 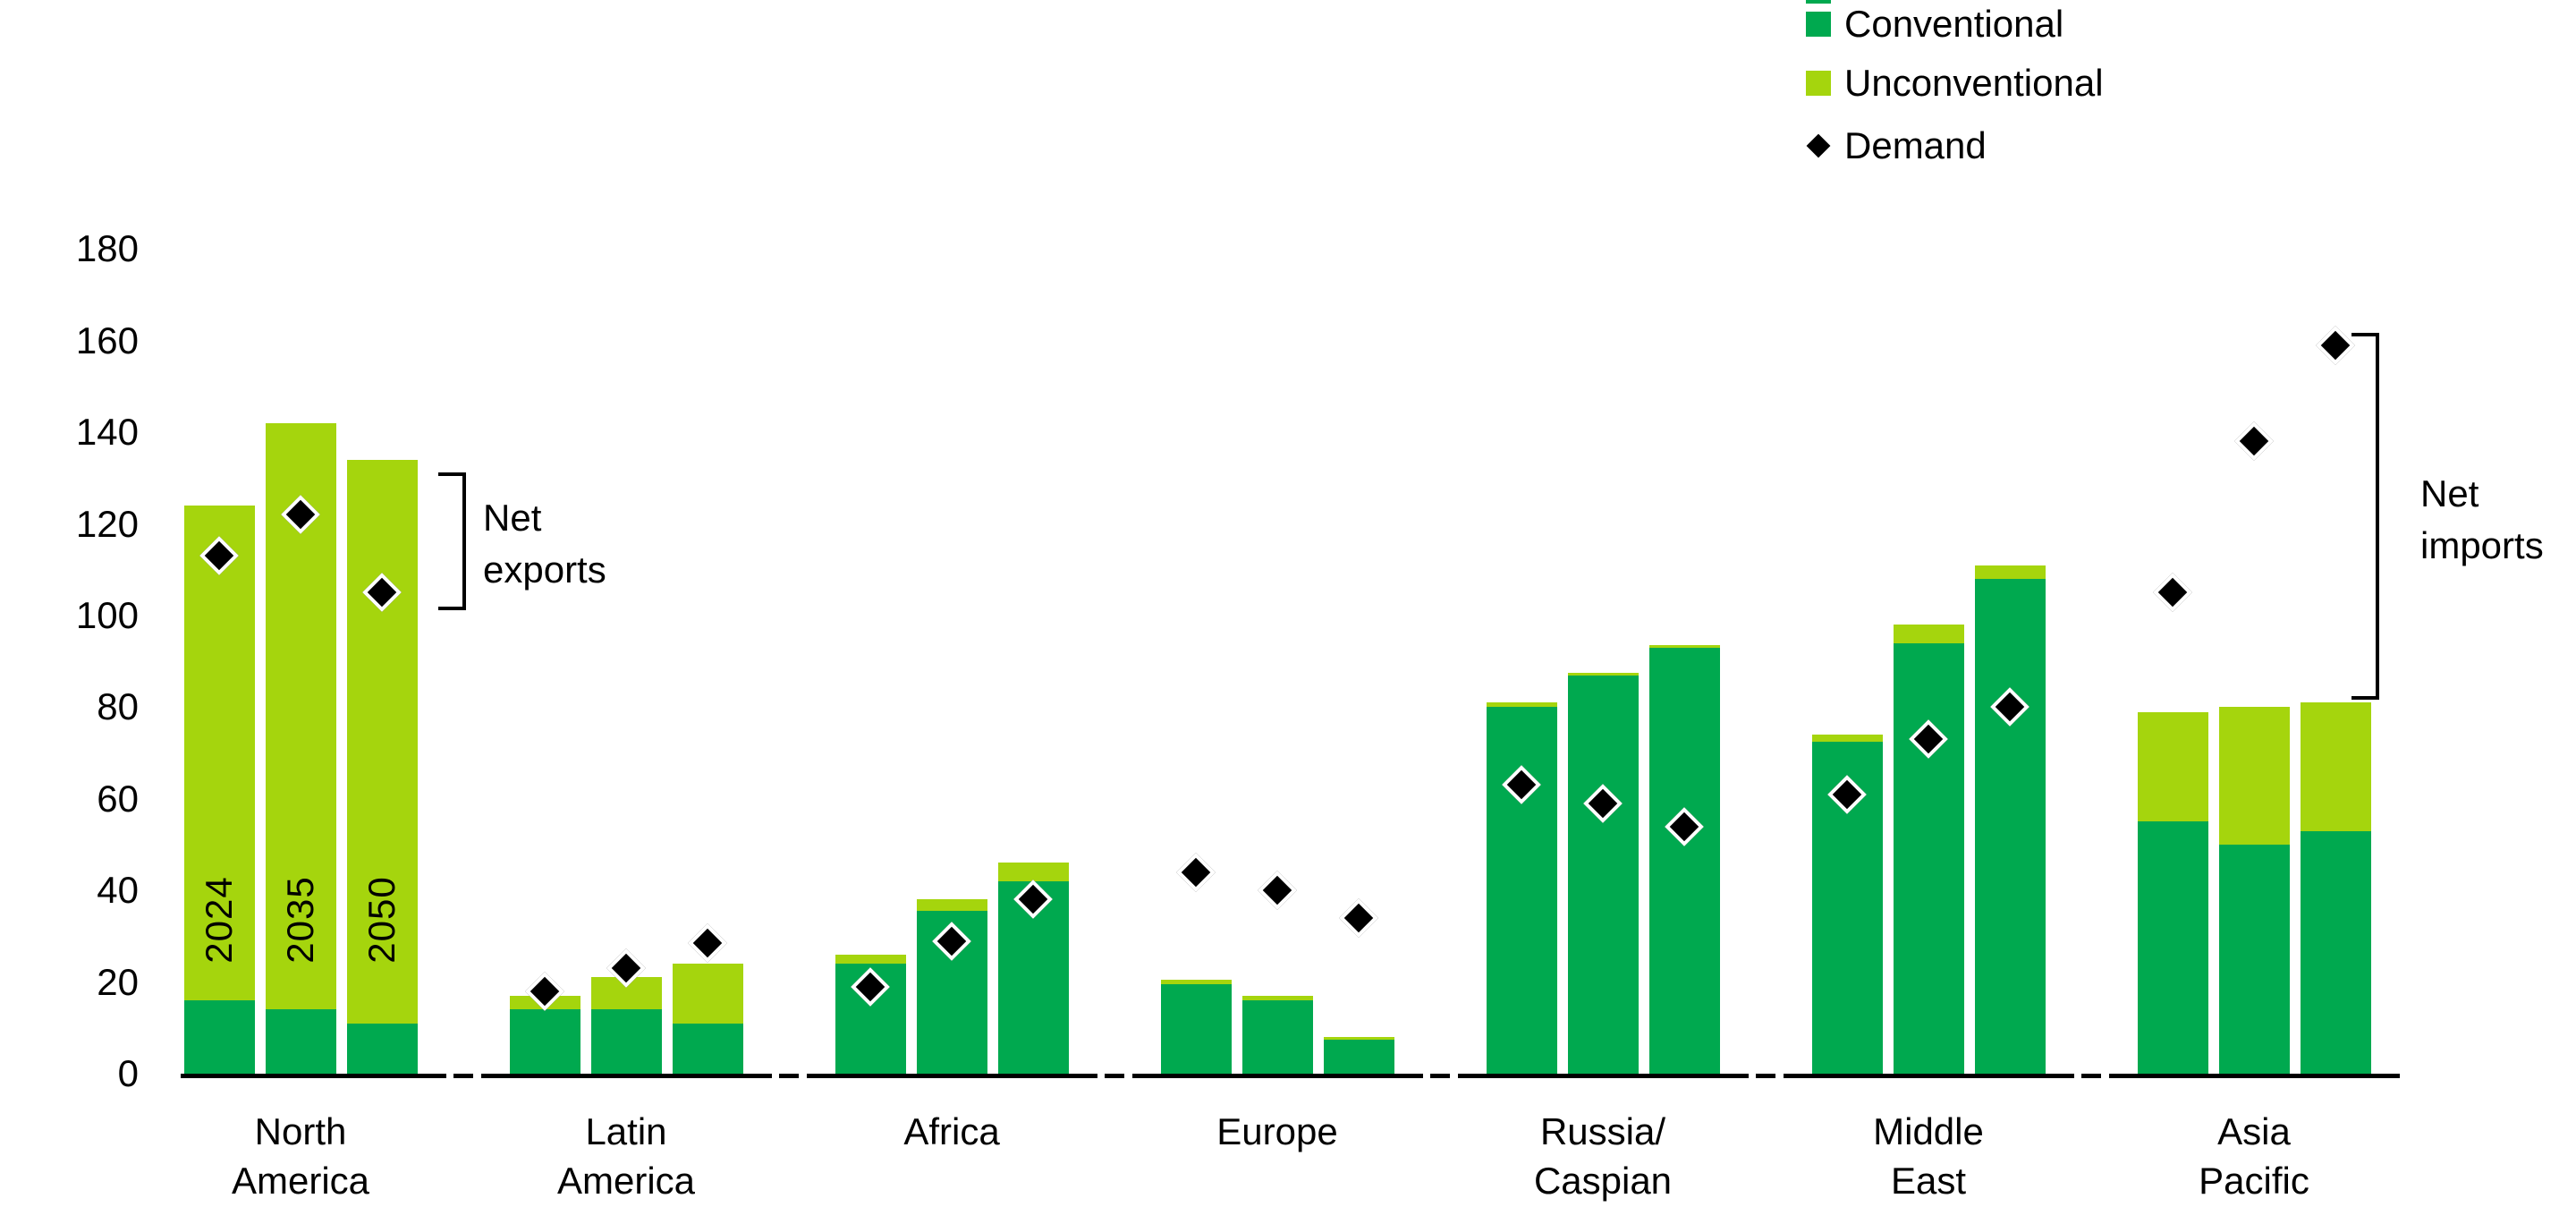 I want to click on annotation-bracket-tick-bottom, so click(x=452, y=608).